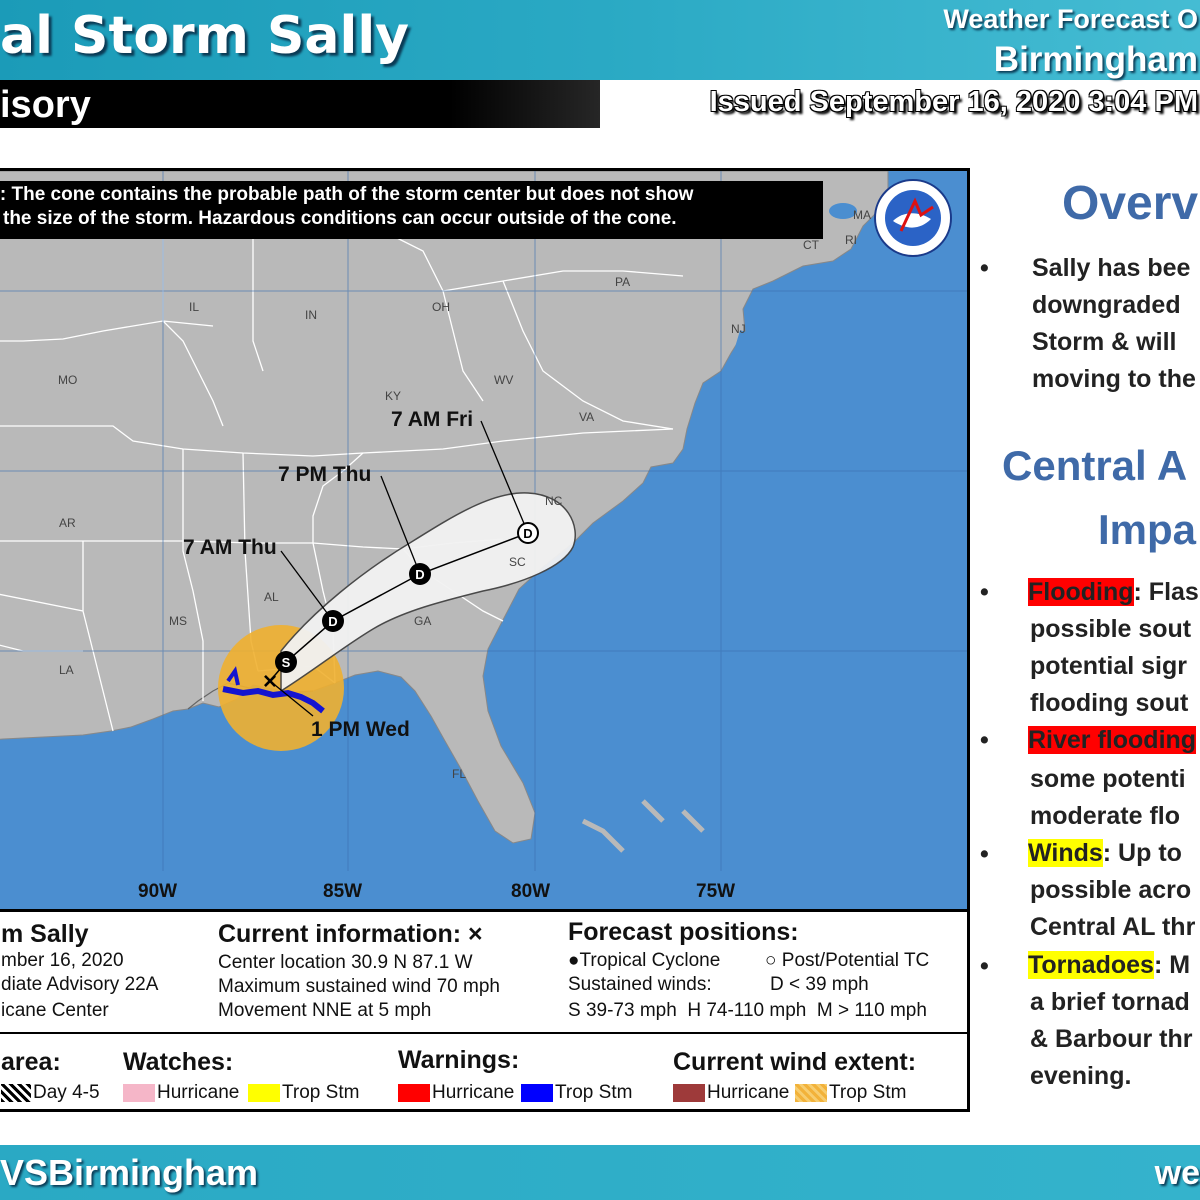  What do you see at coordinates (205, 36) in the screenshot?
I see `storm-title: al Storm Sally` at bounding box center [205, 36].